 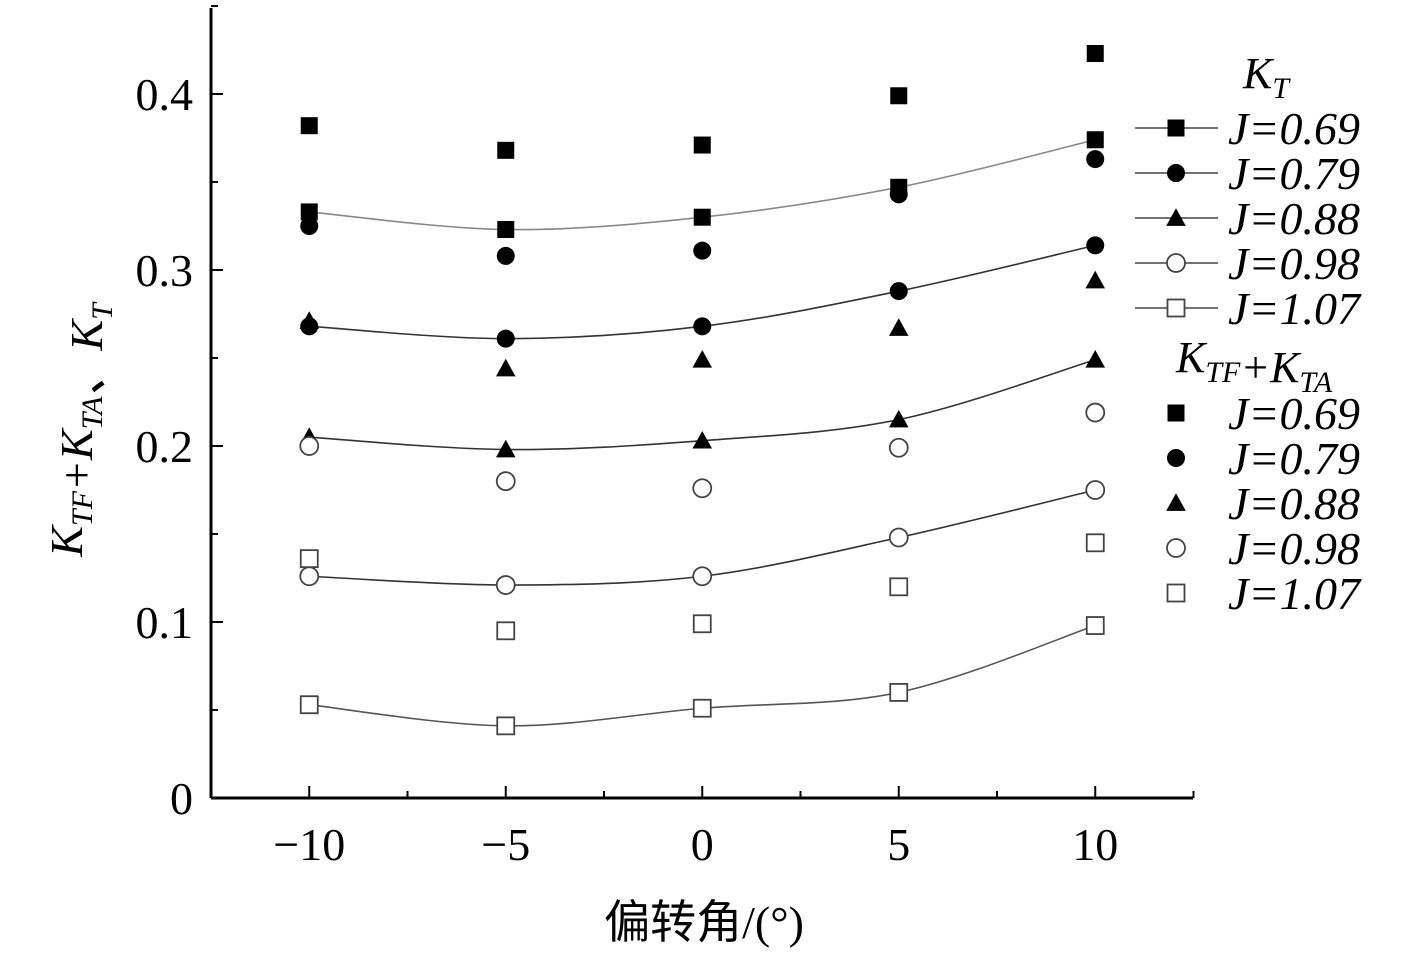 I want to click on y-tick-label: 0.4, so click(x=165, y=94).